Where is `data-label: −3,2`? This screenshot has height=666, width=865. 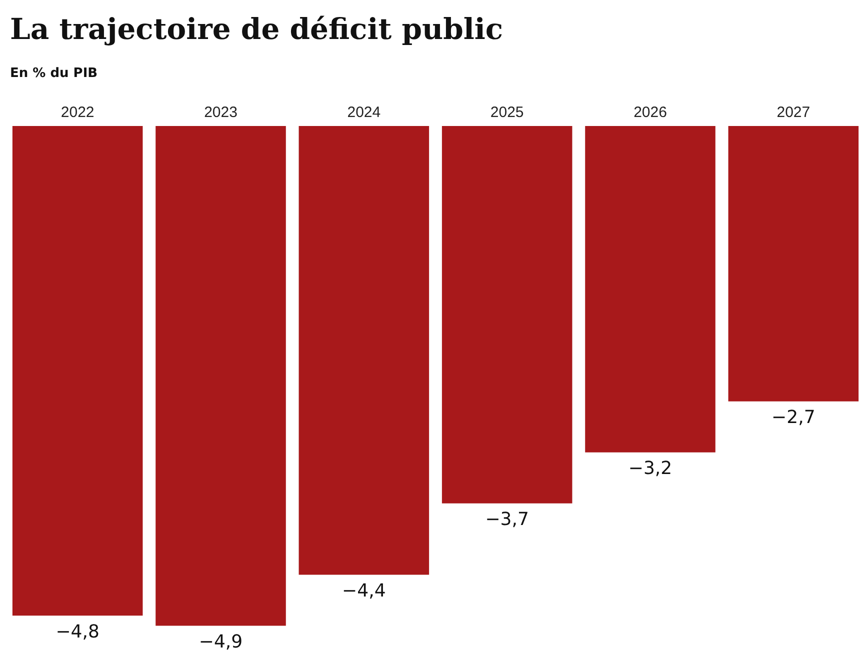
data-label: −3,2 is located at coordinates (650, 469).